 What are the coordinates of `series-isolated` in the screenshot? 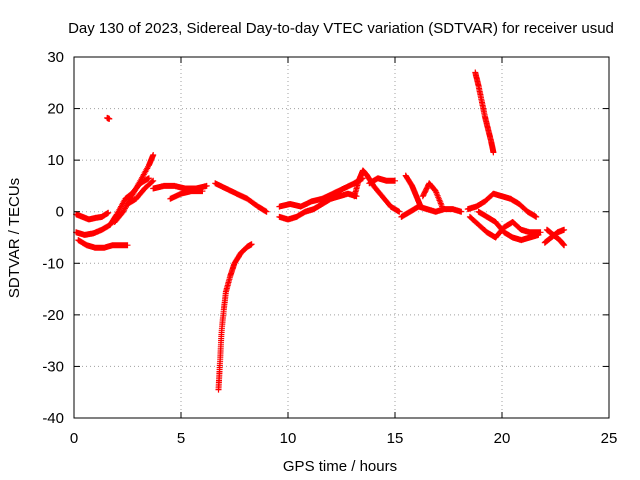 It's located at (108, 118).